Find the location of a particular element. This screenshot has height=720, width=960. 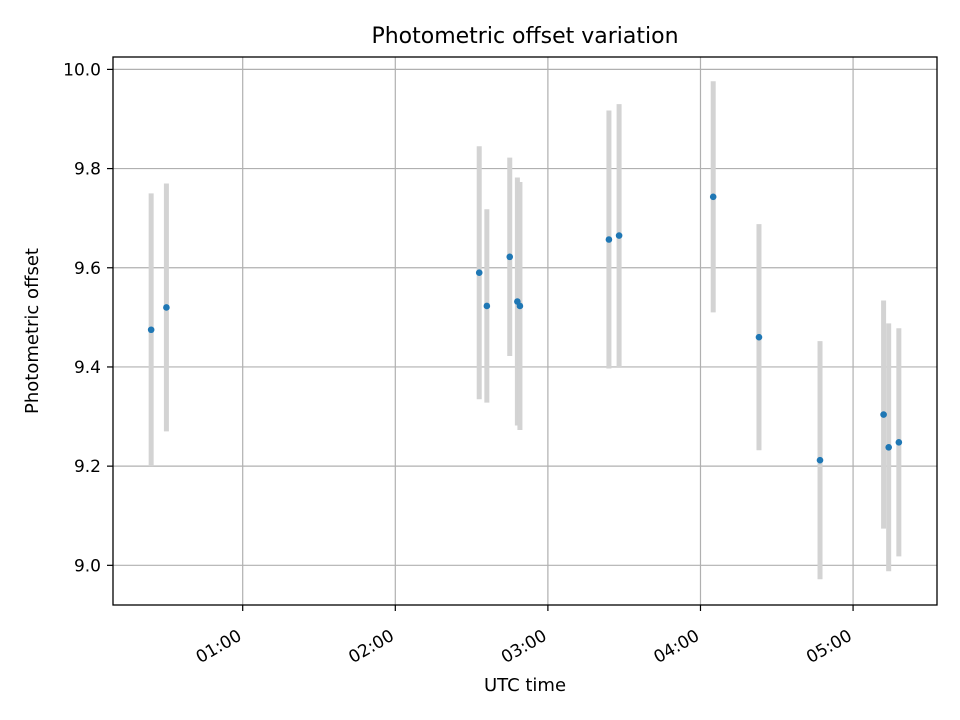

x-tick-label: 01:00 is located at coordinates (219, 647).